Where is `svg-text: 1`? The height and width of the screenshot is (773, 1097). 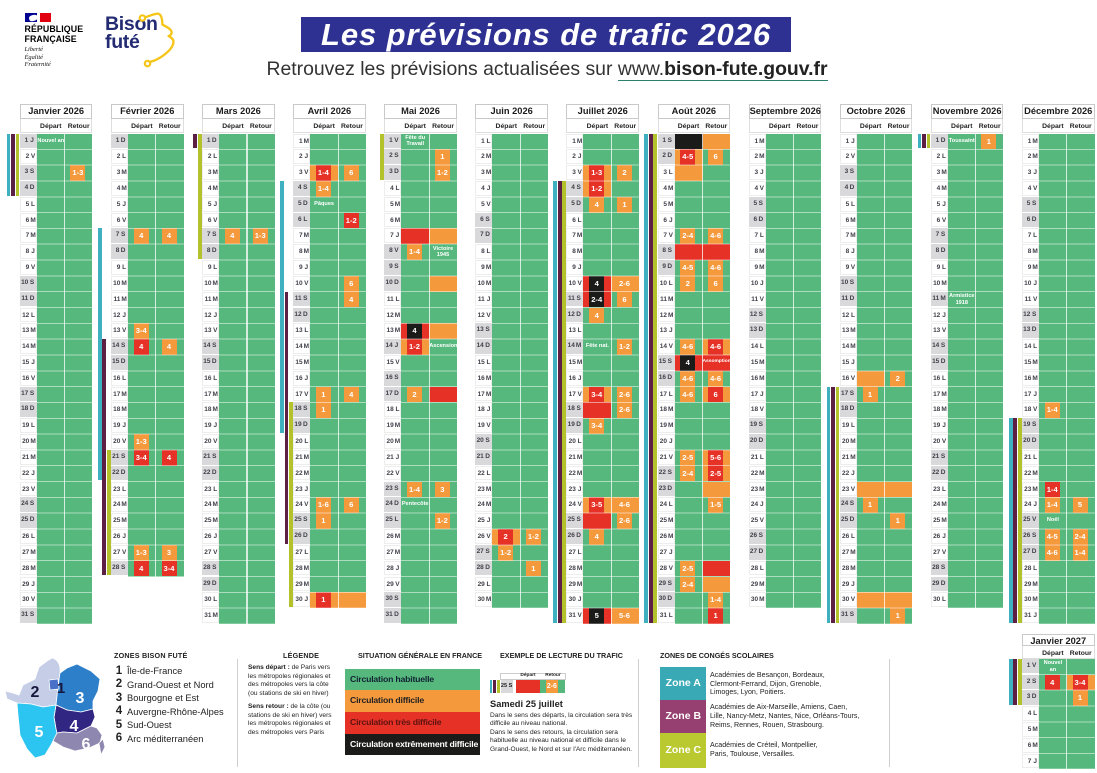
svg-text: 1 is located at coordinates (61, 688).